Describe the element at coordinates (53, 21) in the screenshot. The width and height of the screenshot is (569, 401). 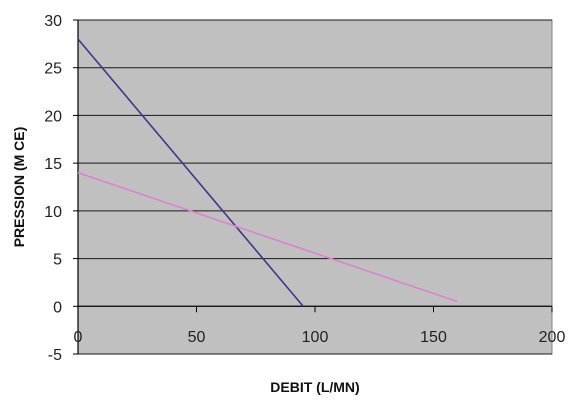
I see `y-tick-label: 30` at that location.